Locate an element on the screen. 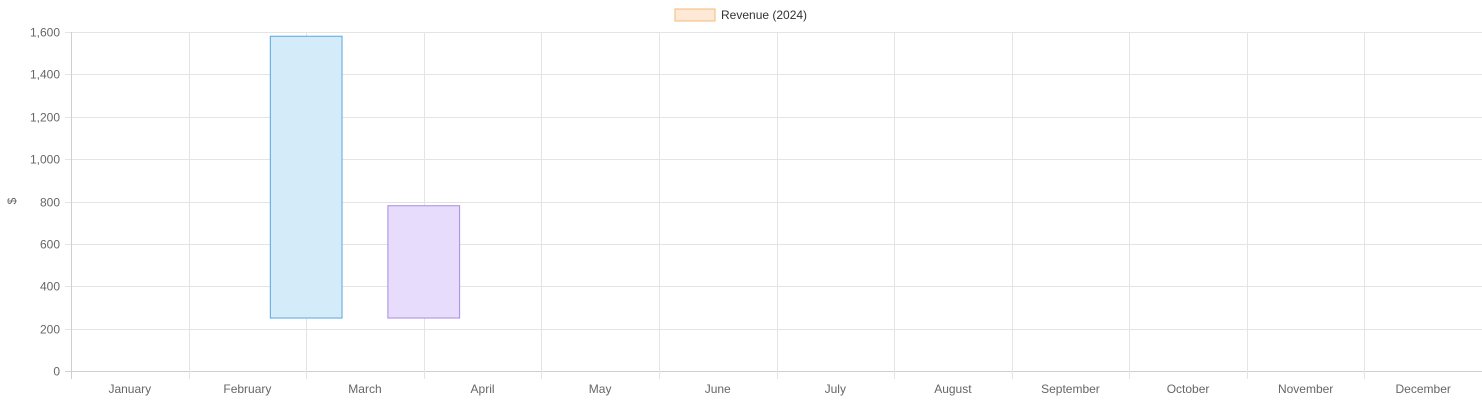  x-tick-label: November is located at coordinates (1305, 389).